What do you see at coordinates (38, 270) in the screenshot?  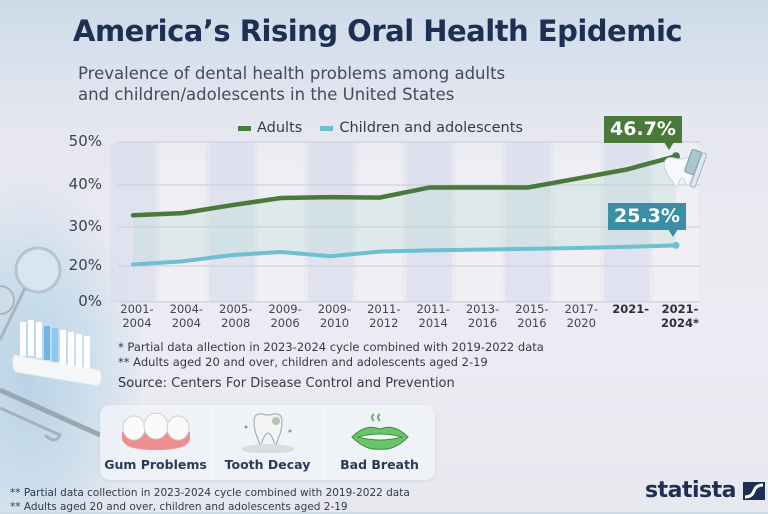 I see `dental-mirror-icon` at bounding box center [38, 270].